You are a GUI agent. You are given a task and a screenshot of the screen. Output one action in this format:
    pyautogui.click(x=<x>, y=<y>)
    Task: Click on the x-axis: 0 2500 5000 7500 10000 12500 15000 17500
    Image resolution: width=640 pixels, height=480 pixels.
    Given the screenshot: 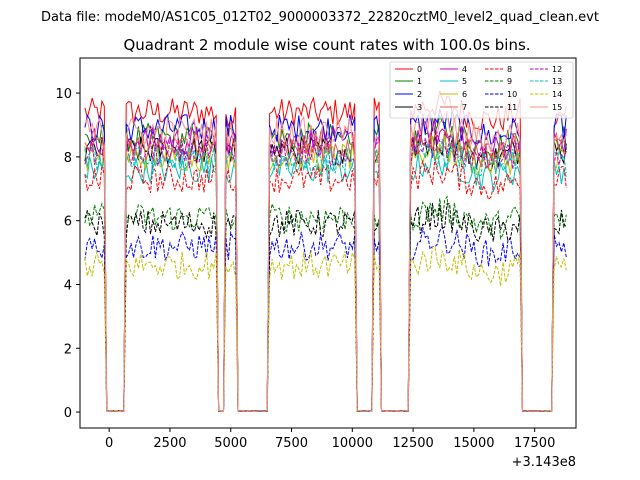 What is the action you would take?
    pyautogui.click(x=330, y=439)
    